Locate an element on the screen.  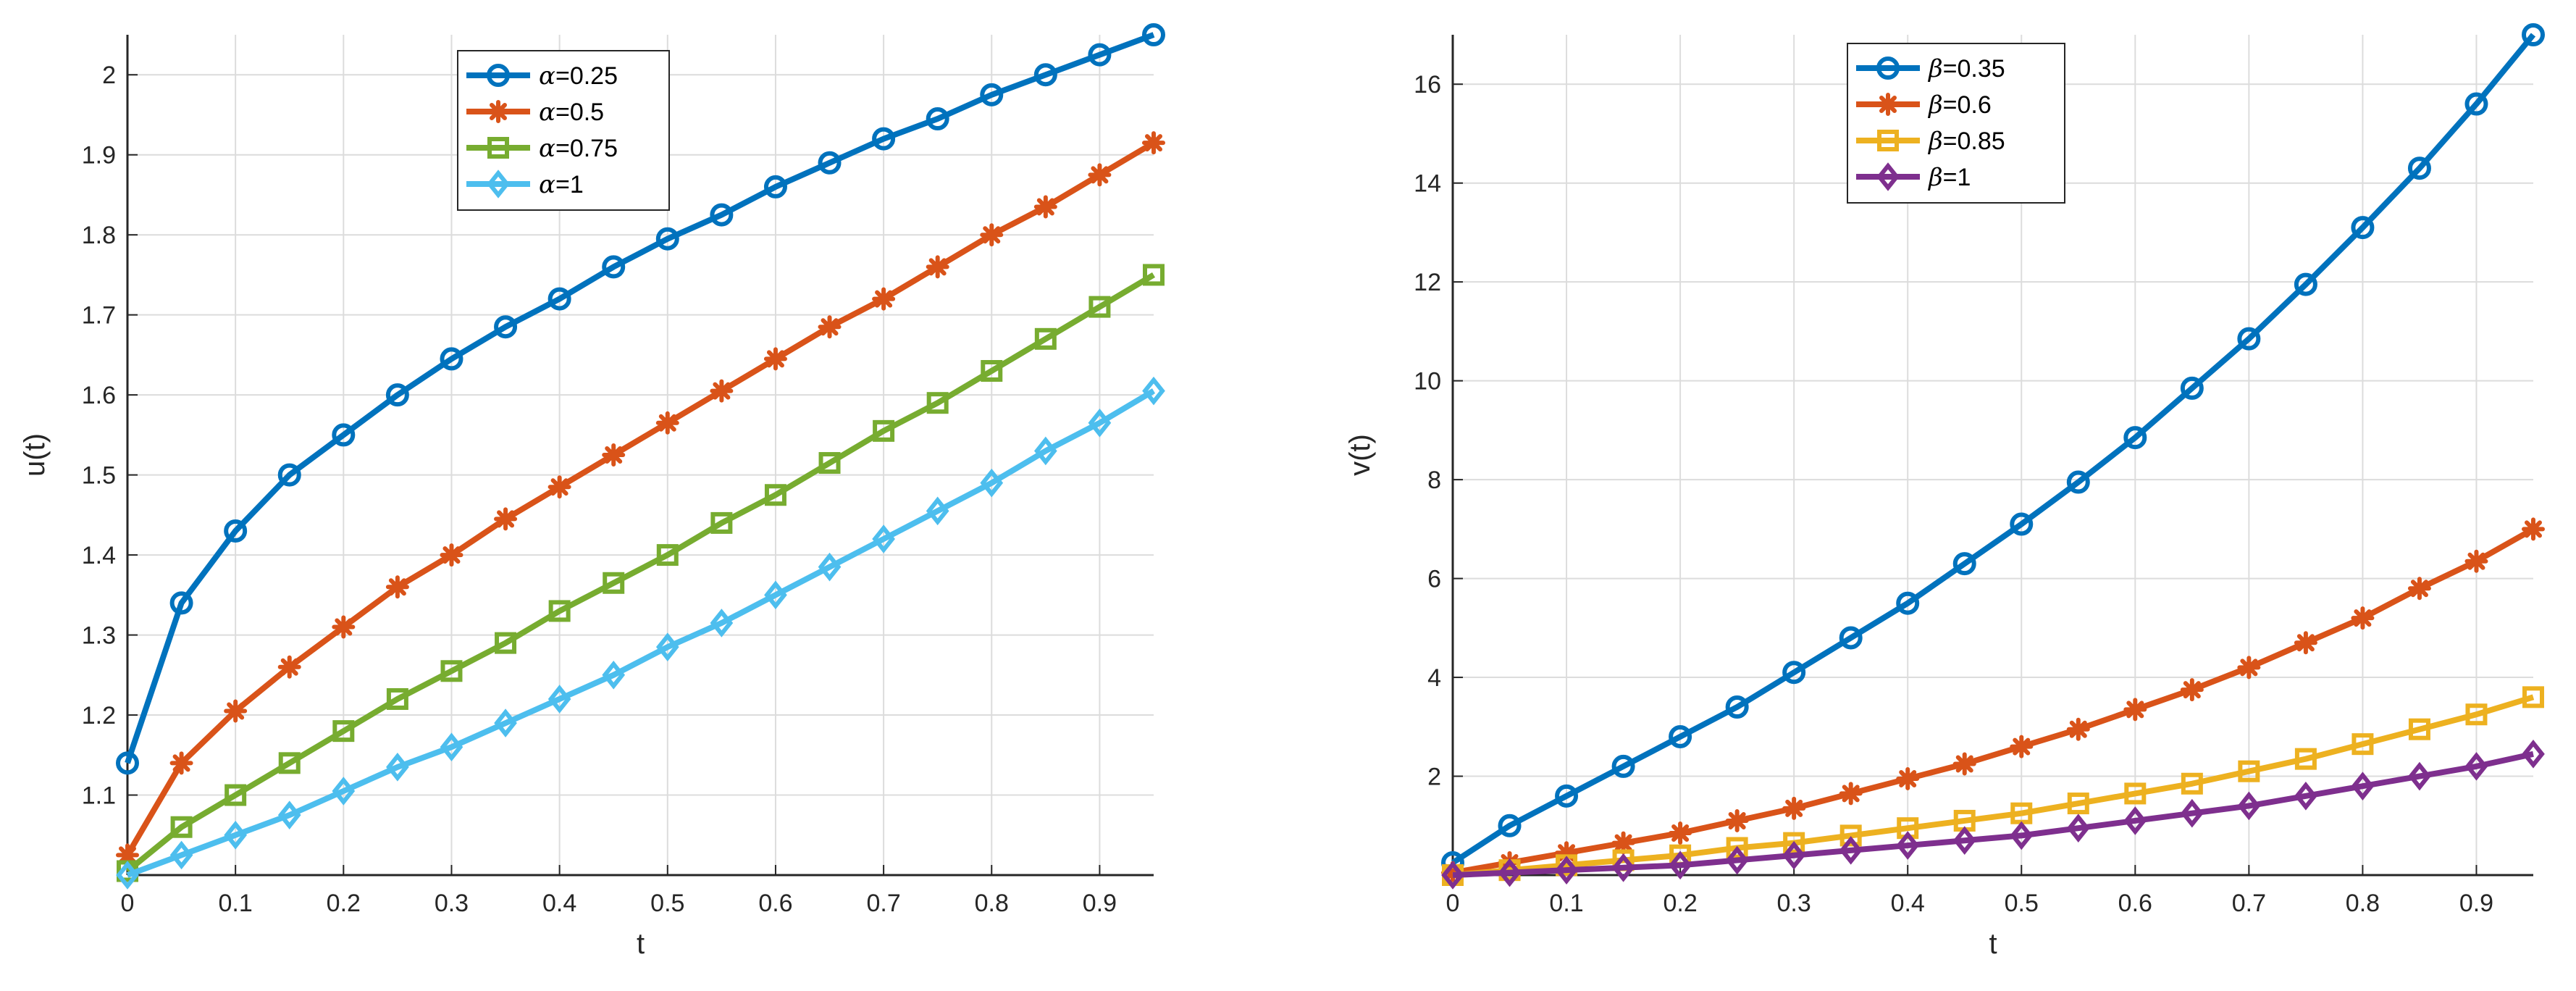
x-tick-label: 0.5 is located at coordinates (2022, 903).